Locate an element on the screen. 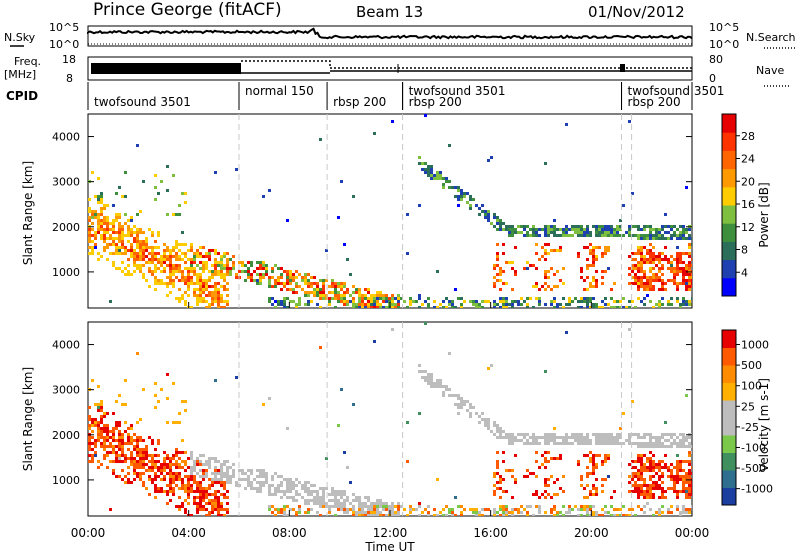 Image resolution: width=800 pixels, height=554 pixels. noise-sky-trace is located at coordinates (390, 33).